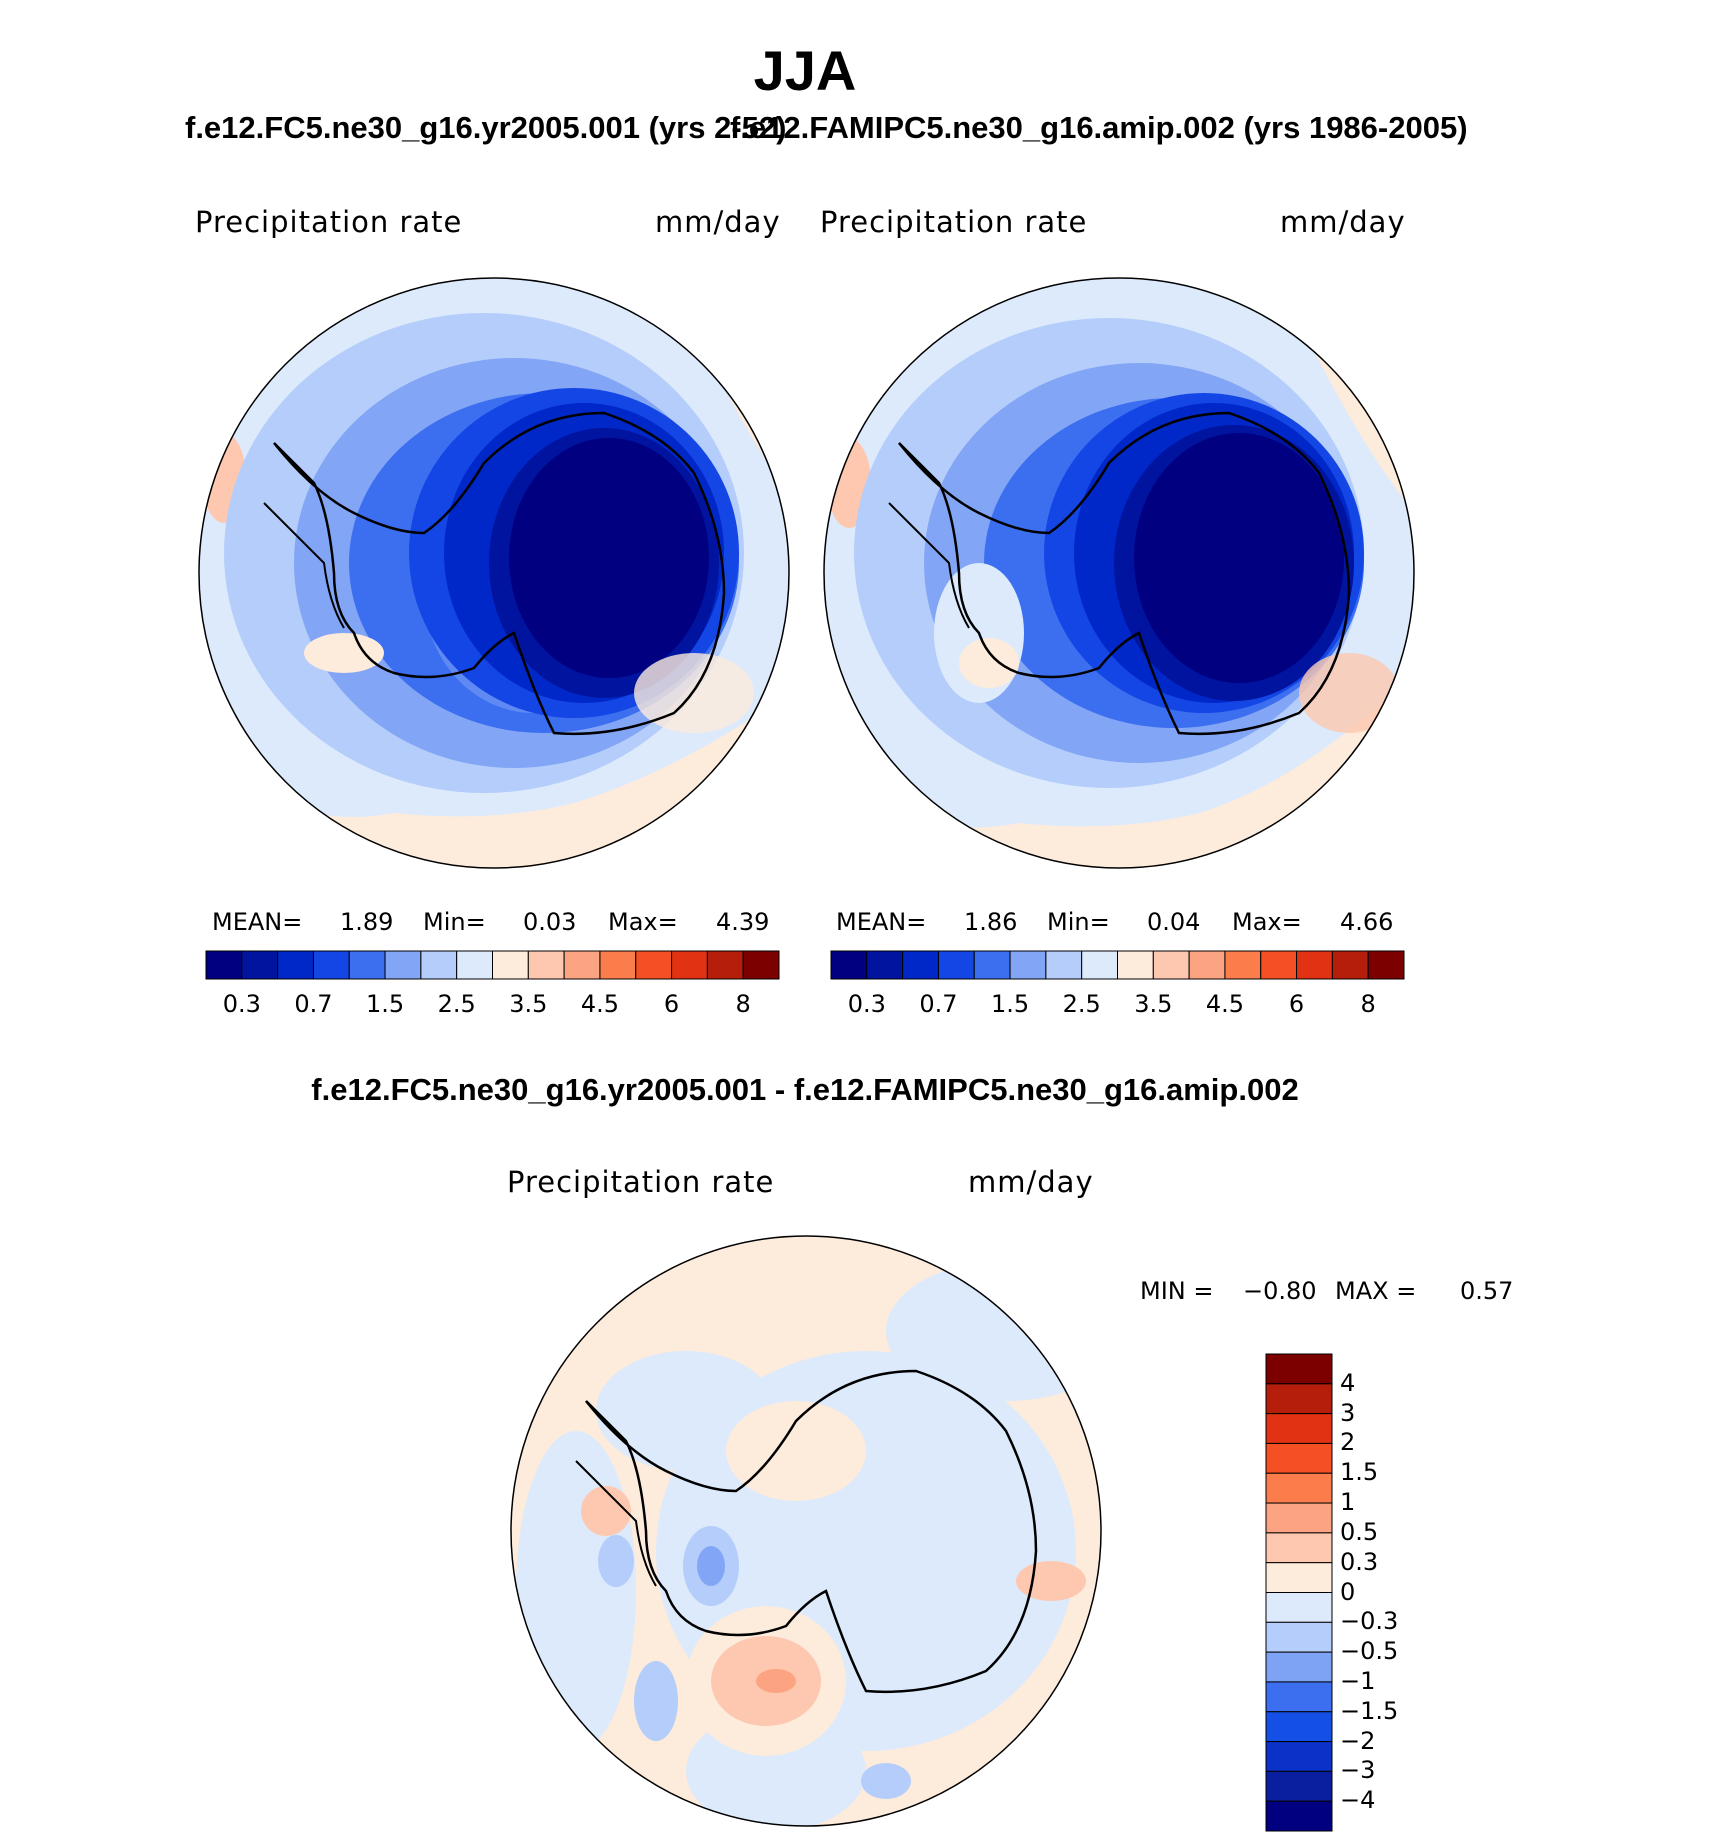  I want to click on control-colorbar-tick-label: 0.7, so click(938, 1004).